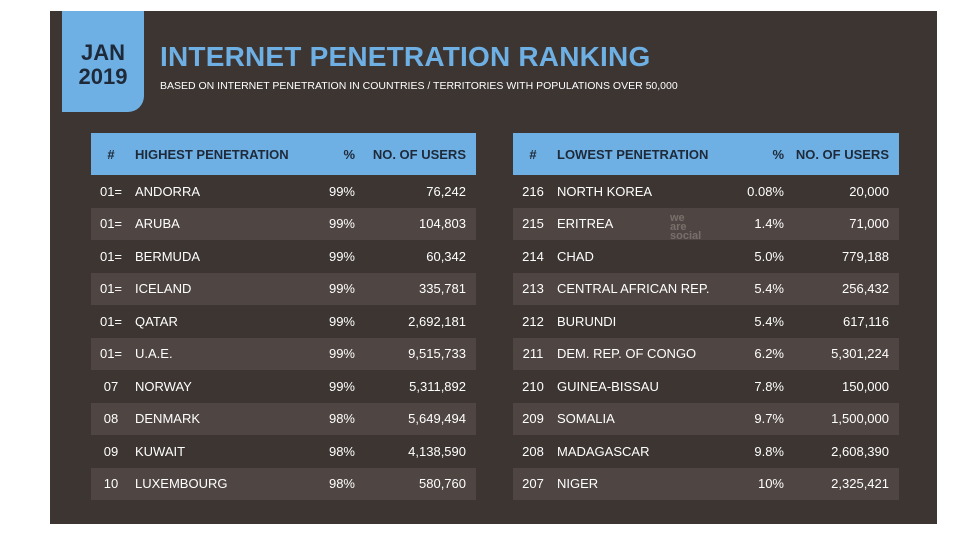  I want to click on table-row: 01= ANDORRA 99% 76,242, so click(283, 191).